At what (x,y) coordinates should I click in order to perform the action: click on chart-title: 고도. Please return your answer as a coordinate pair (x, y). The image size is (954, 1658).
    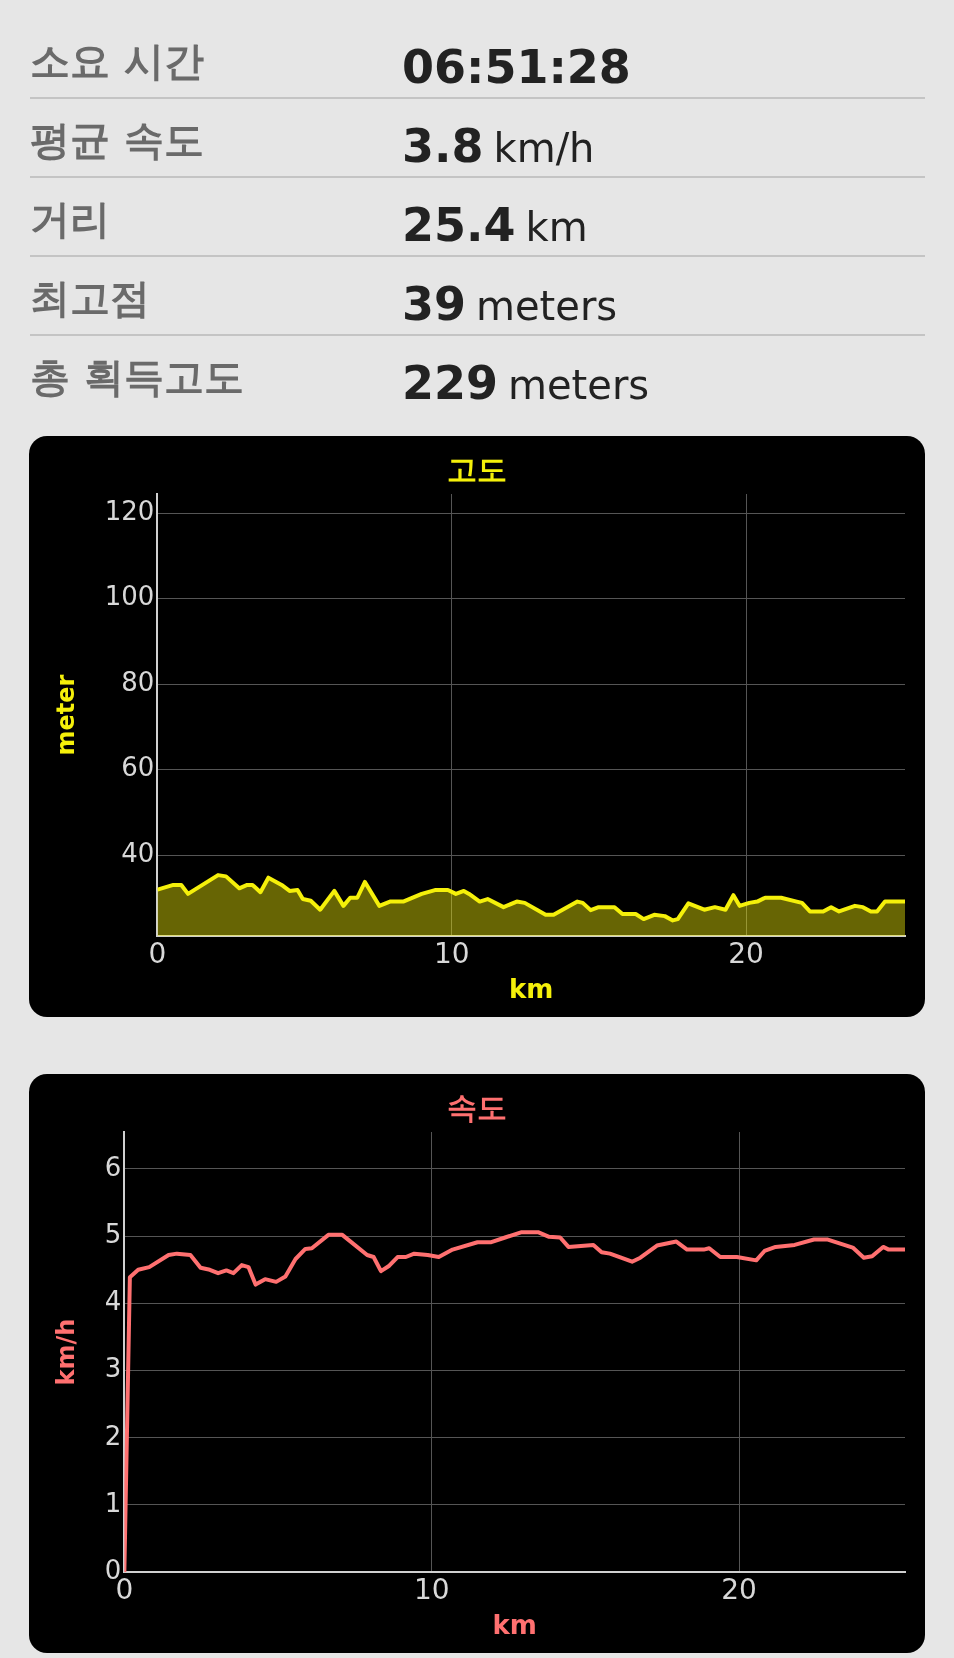
    Looking at the image, I should click on (477, 469).